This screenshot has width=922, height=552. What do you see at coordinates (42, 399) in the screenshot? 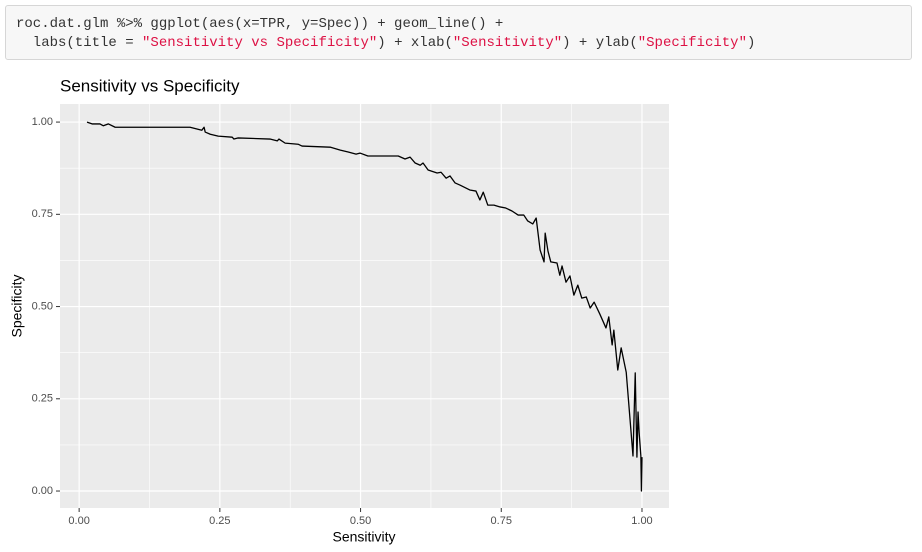
I see `y-tick-label: 0.25` at bounding box center [42, 399].